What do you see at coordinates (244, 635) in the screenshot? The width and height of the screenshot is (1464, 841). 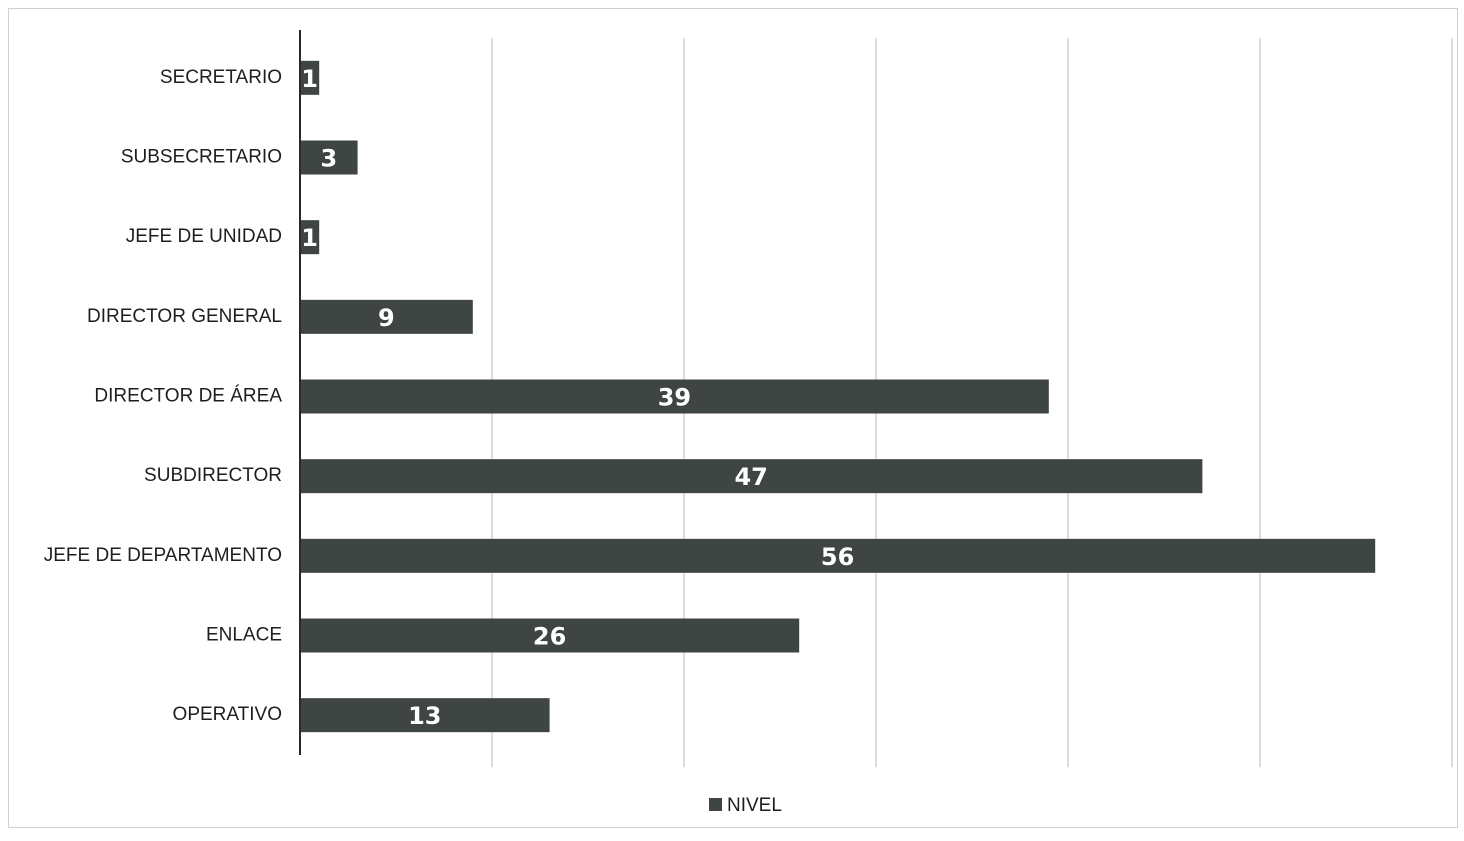 I see `category-label: ENLACE` at bounding box center [244, 635].